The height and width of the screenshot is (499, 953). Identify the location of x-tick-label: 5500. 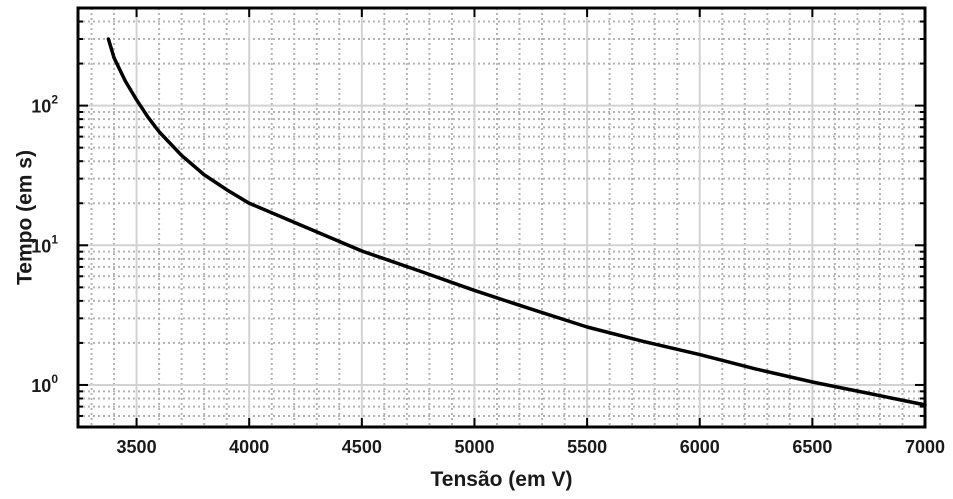
(587, 447).